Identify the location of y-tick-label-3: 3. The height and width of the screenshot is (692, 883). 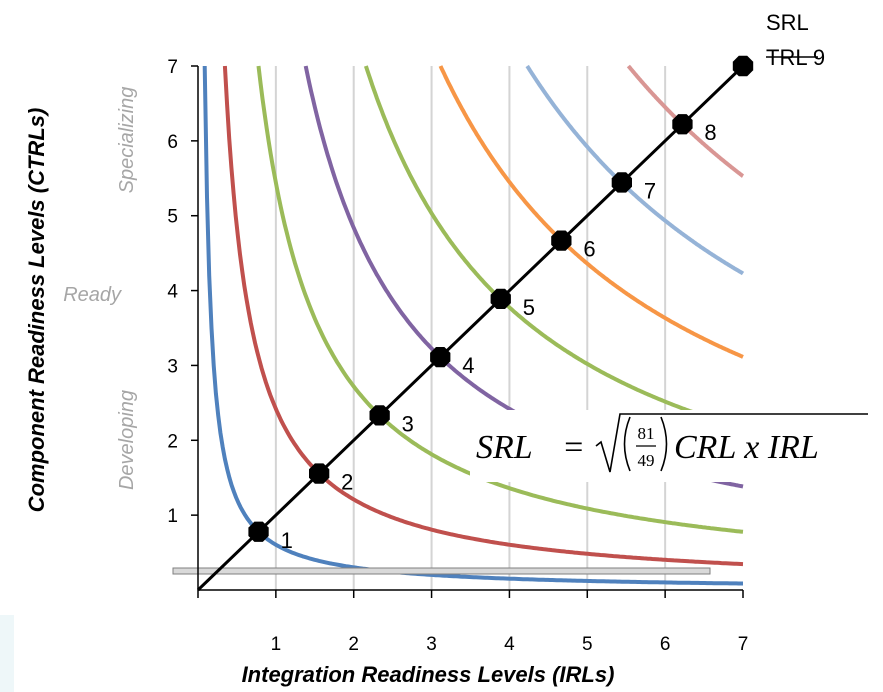
(172, 366).